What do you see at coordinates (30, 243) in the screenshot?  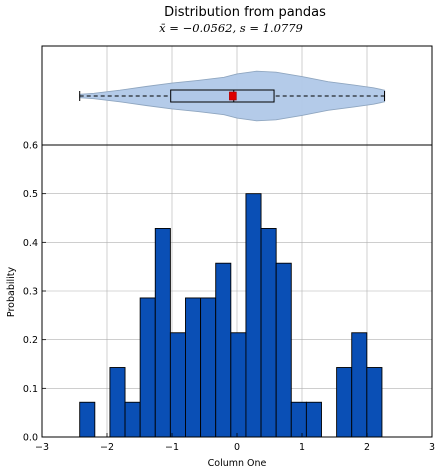 I see `y-tick-label: 0.4` at bounding box center [30, 243].